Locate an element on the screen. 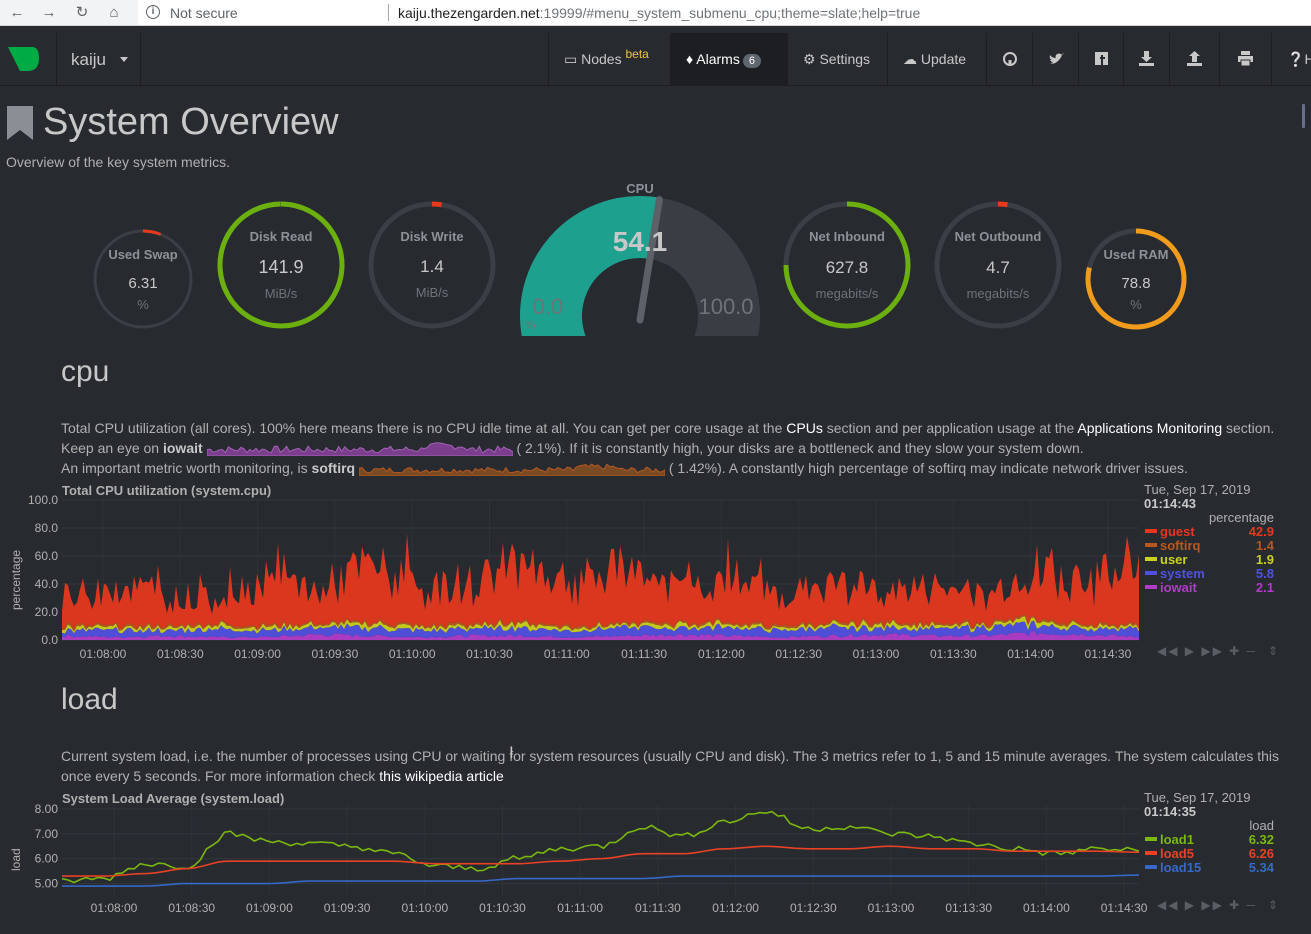 The height and width of the screenshot is (934, 1311). alarms-button: ♦ Alarms 6 is located at coordinates (728, 59).